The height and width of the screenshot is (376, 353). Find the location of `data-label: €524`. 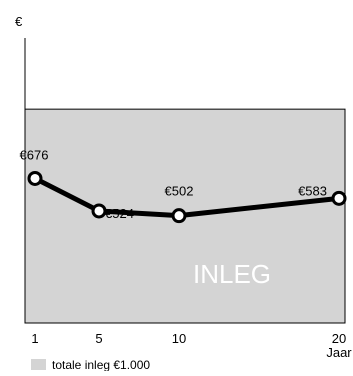

data-label: €524 is located at coordinates (119, 213).